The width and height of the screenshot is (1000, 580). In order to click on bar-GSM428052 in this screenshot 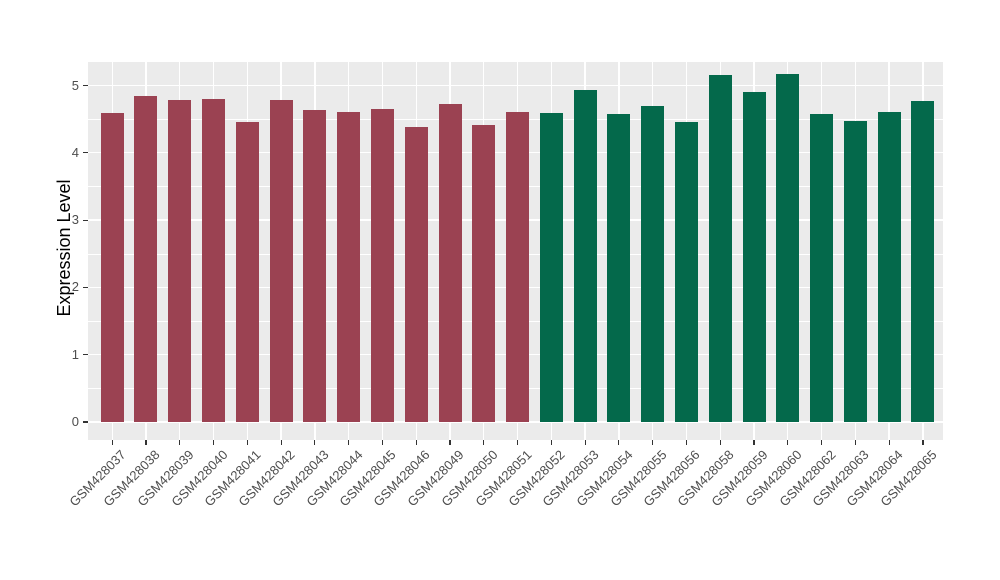, I will do `click(551, 267)`.